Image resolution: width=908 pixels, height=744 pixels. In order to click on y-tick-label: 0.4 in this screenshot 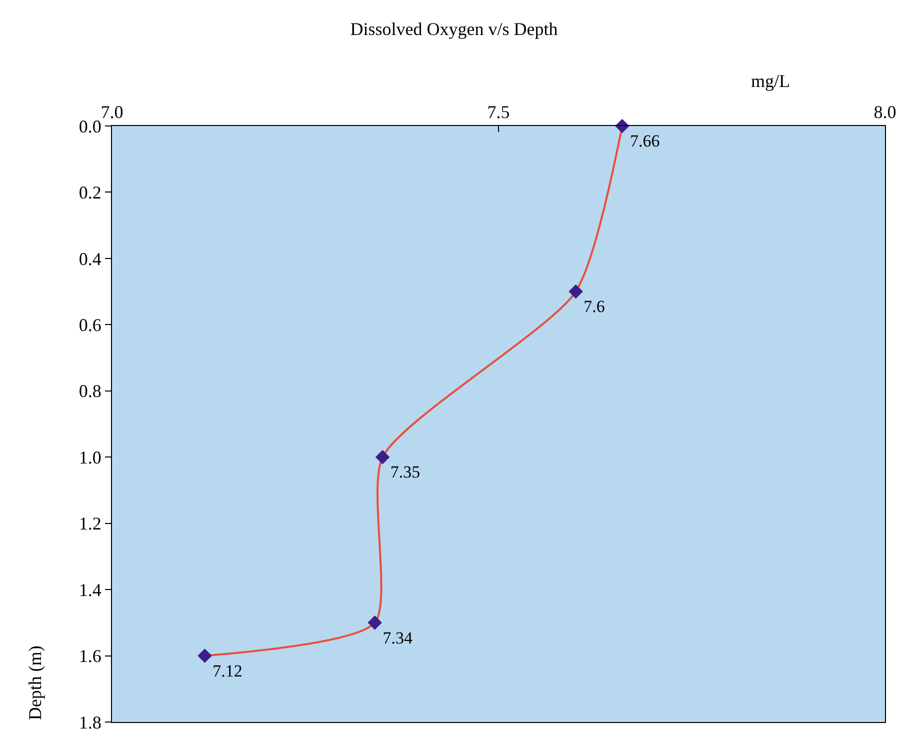, I will do `click(90, 258)`.